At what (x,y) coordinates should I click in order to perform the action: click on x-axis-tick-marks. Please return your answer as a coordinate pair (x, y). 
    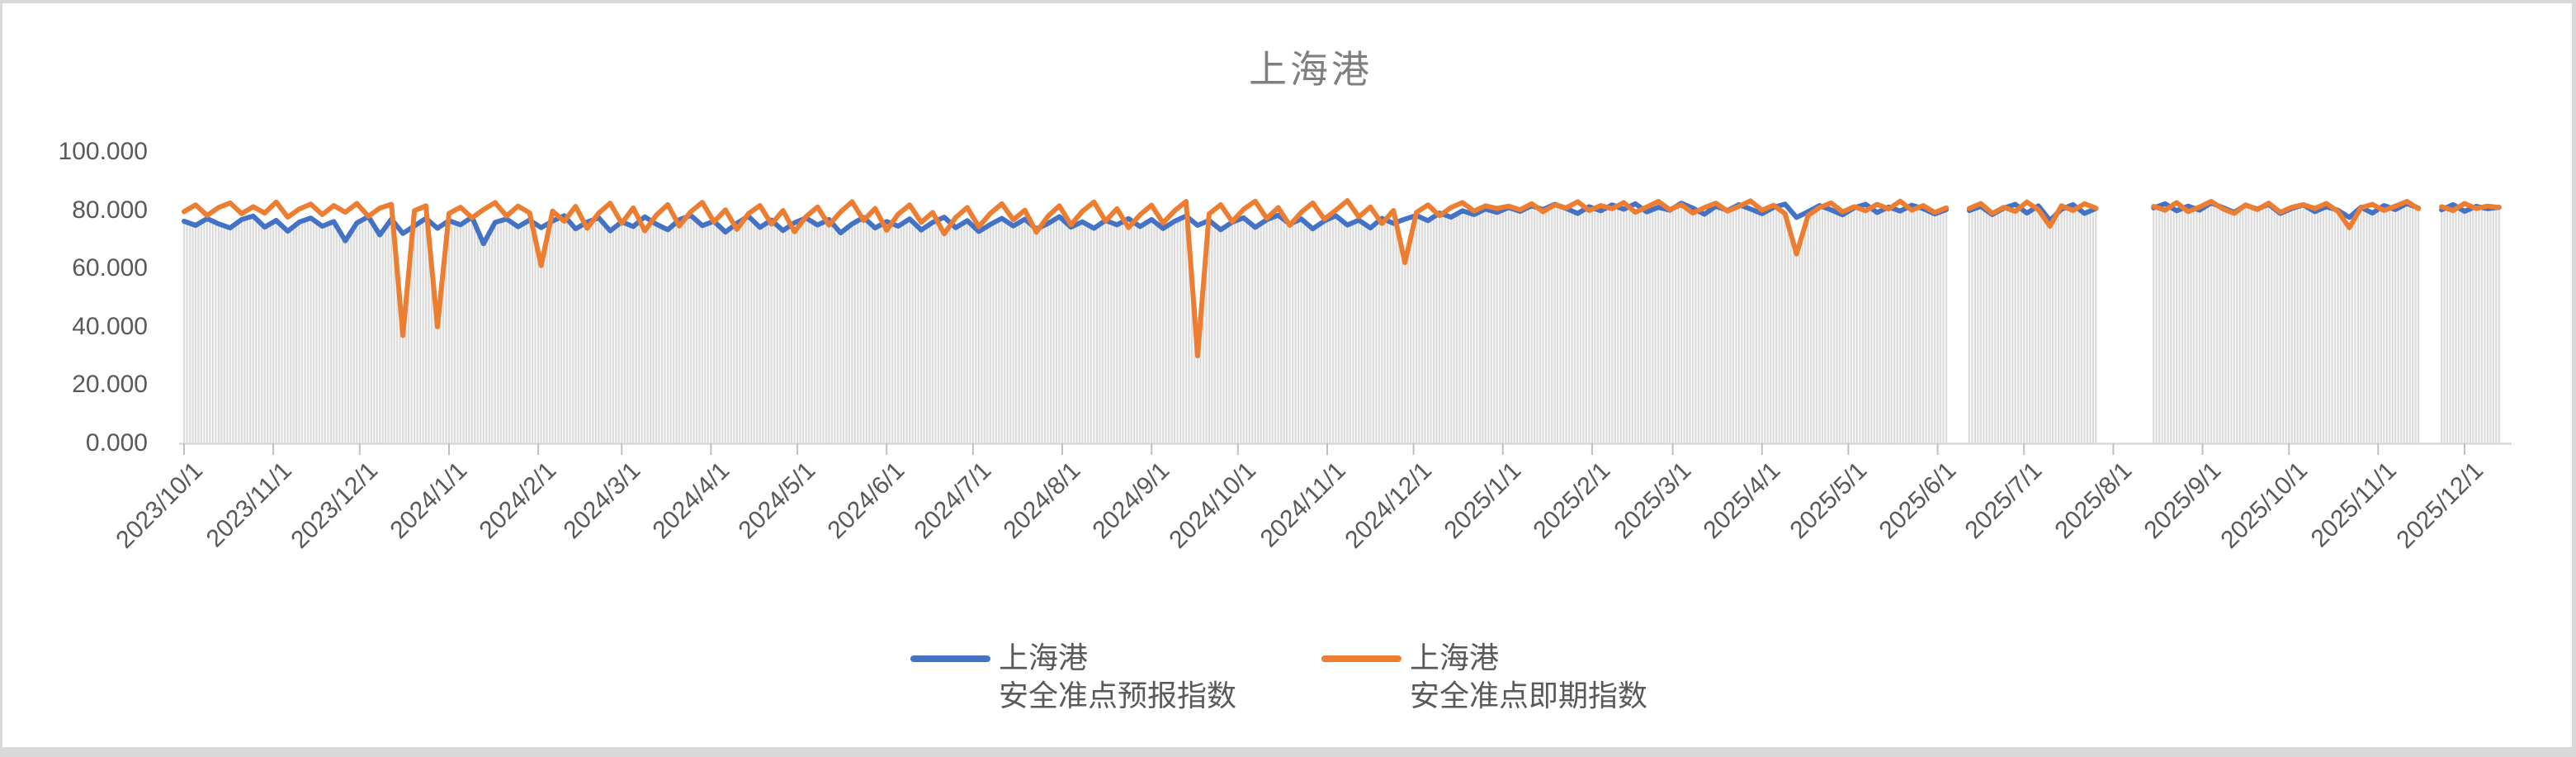
    Looking at the image, I should click on (1324, 449).